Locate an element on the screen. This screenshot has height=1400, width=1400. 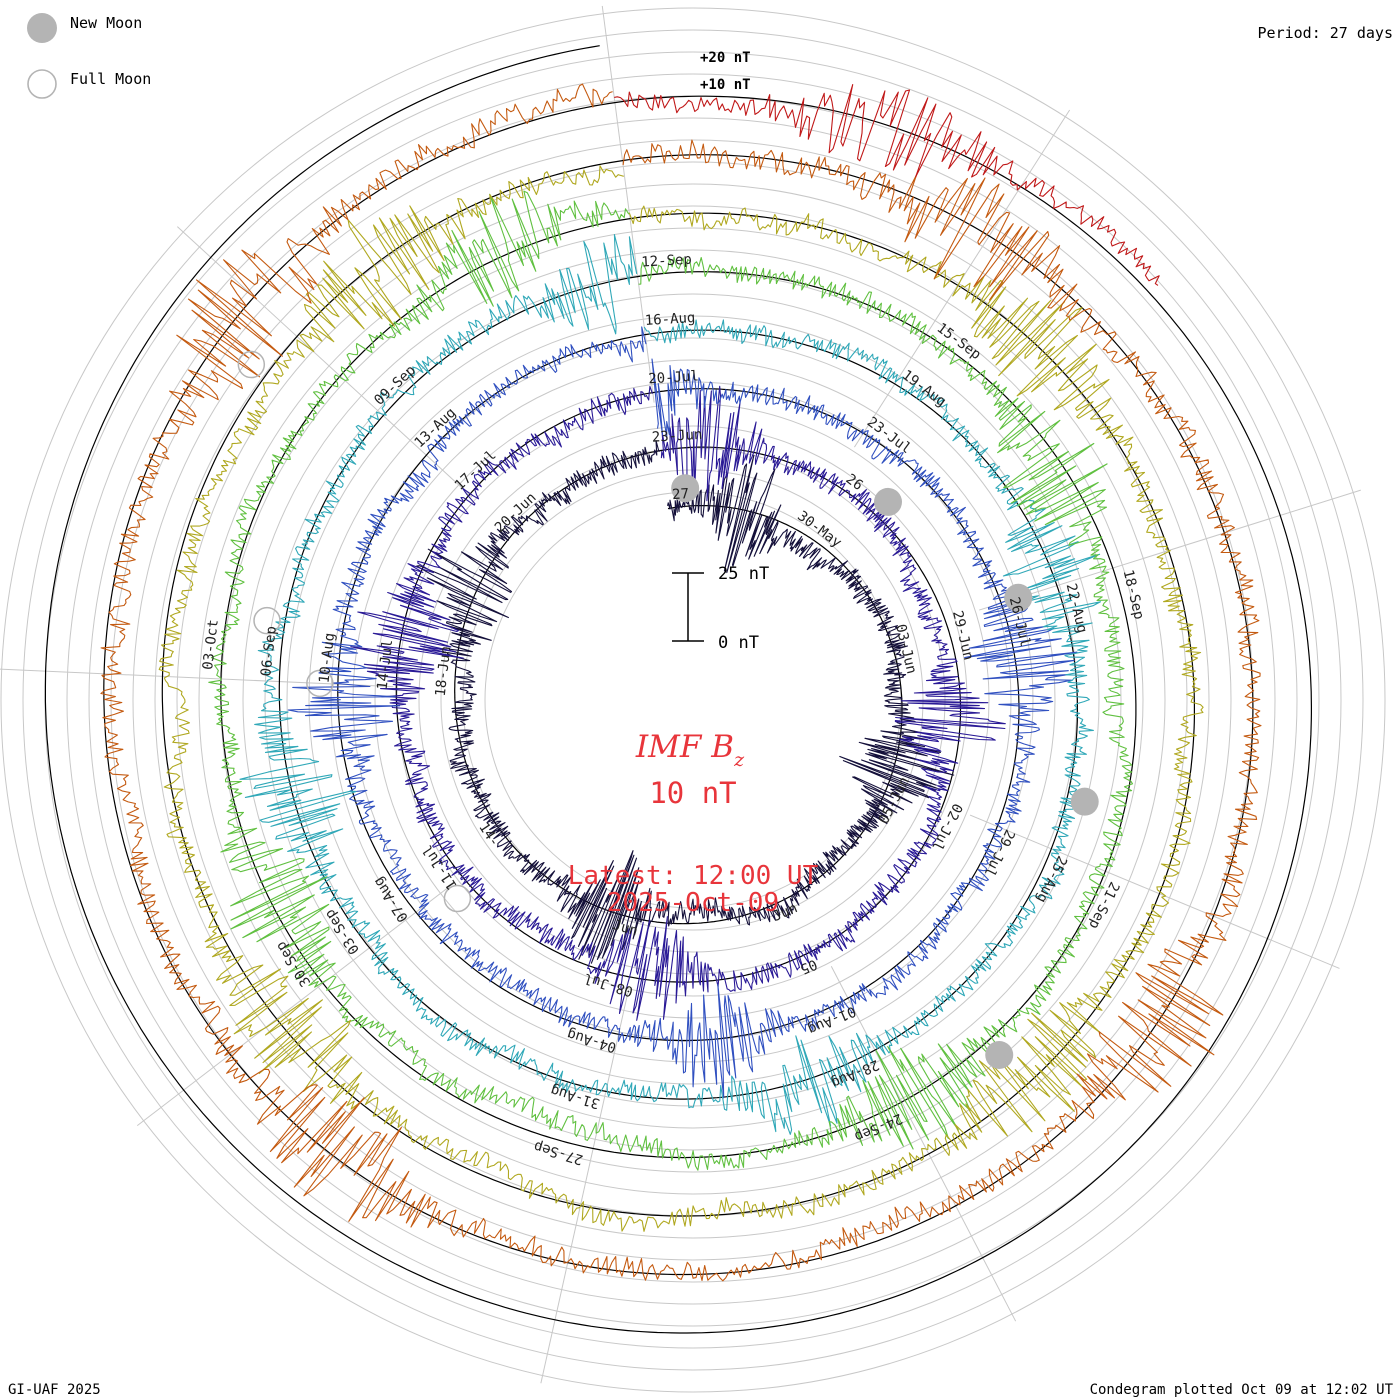
latest-time: Latest: 12:00 UT is located at coordinates (693, 876).